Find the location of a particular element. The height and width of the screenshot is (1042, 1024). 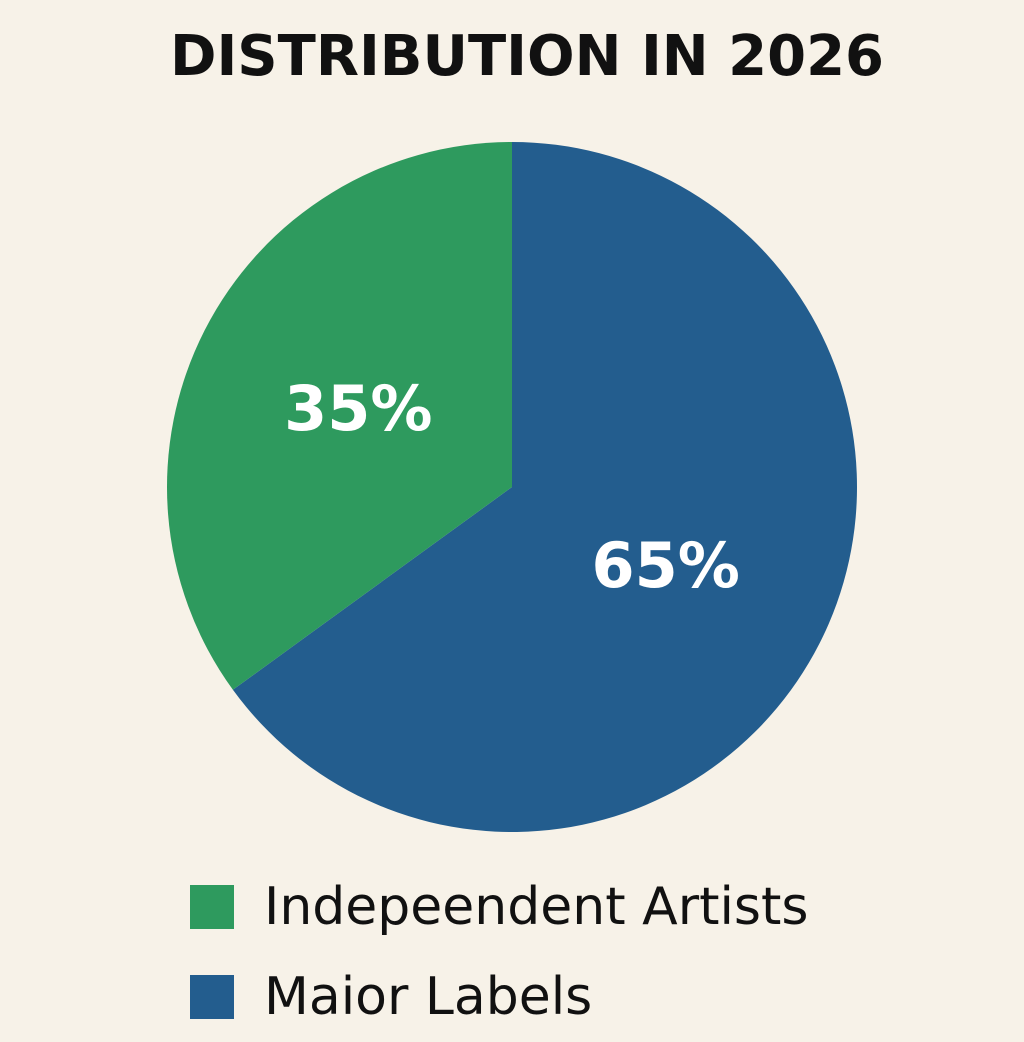

legend-label-independent-artists: Indepeendent Artists is located at coordinates (536, 907).